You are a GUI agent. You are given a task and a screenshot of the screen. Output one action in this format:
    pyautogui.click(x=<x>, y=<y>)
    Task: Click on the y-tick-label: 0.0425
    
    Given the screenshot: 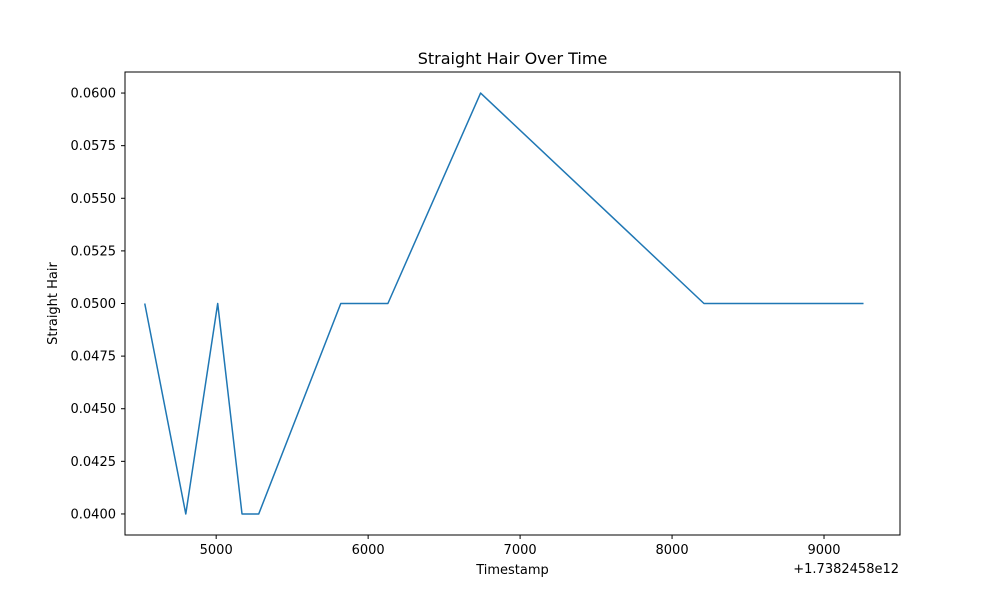 What is the action you would take?
    pyautogui.click(x=94, y=462)
    